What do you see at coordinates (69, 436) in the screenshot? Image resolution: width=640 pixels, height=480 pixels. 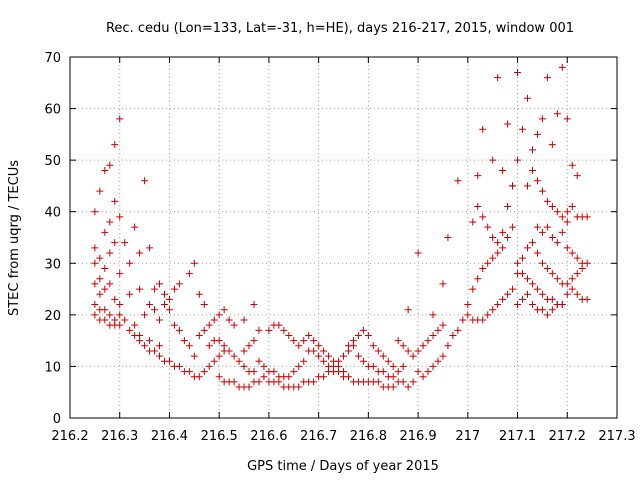 I see `x-tick-label: 216.2` at bounding box center [69, 436].